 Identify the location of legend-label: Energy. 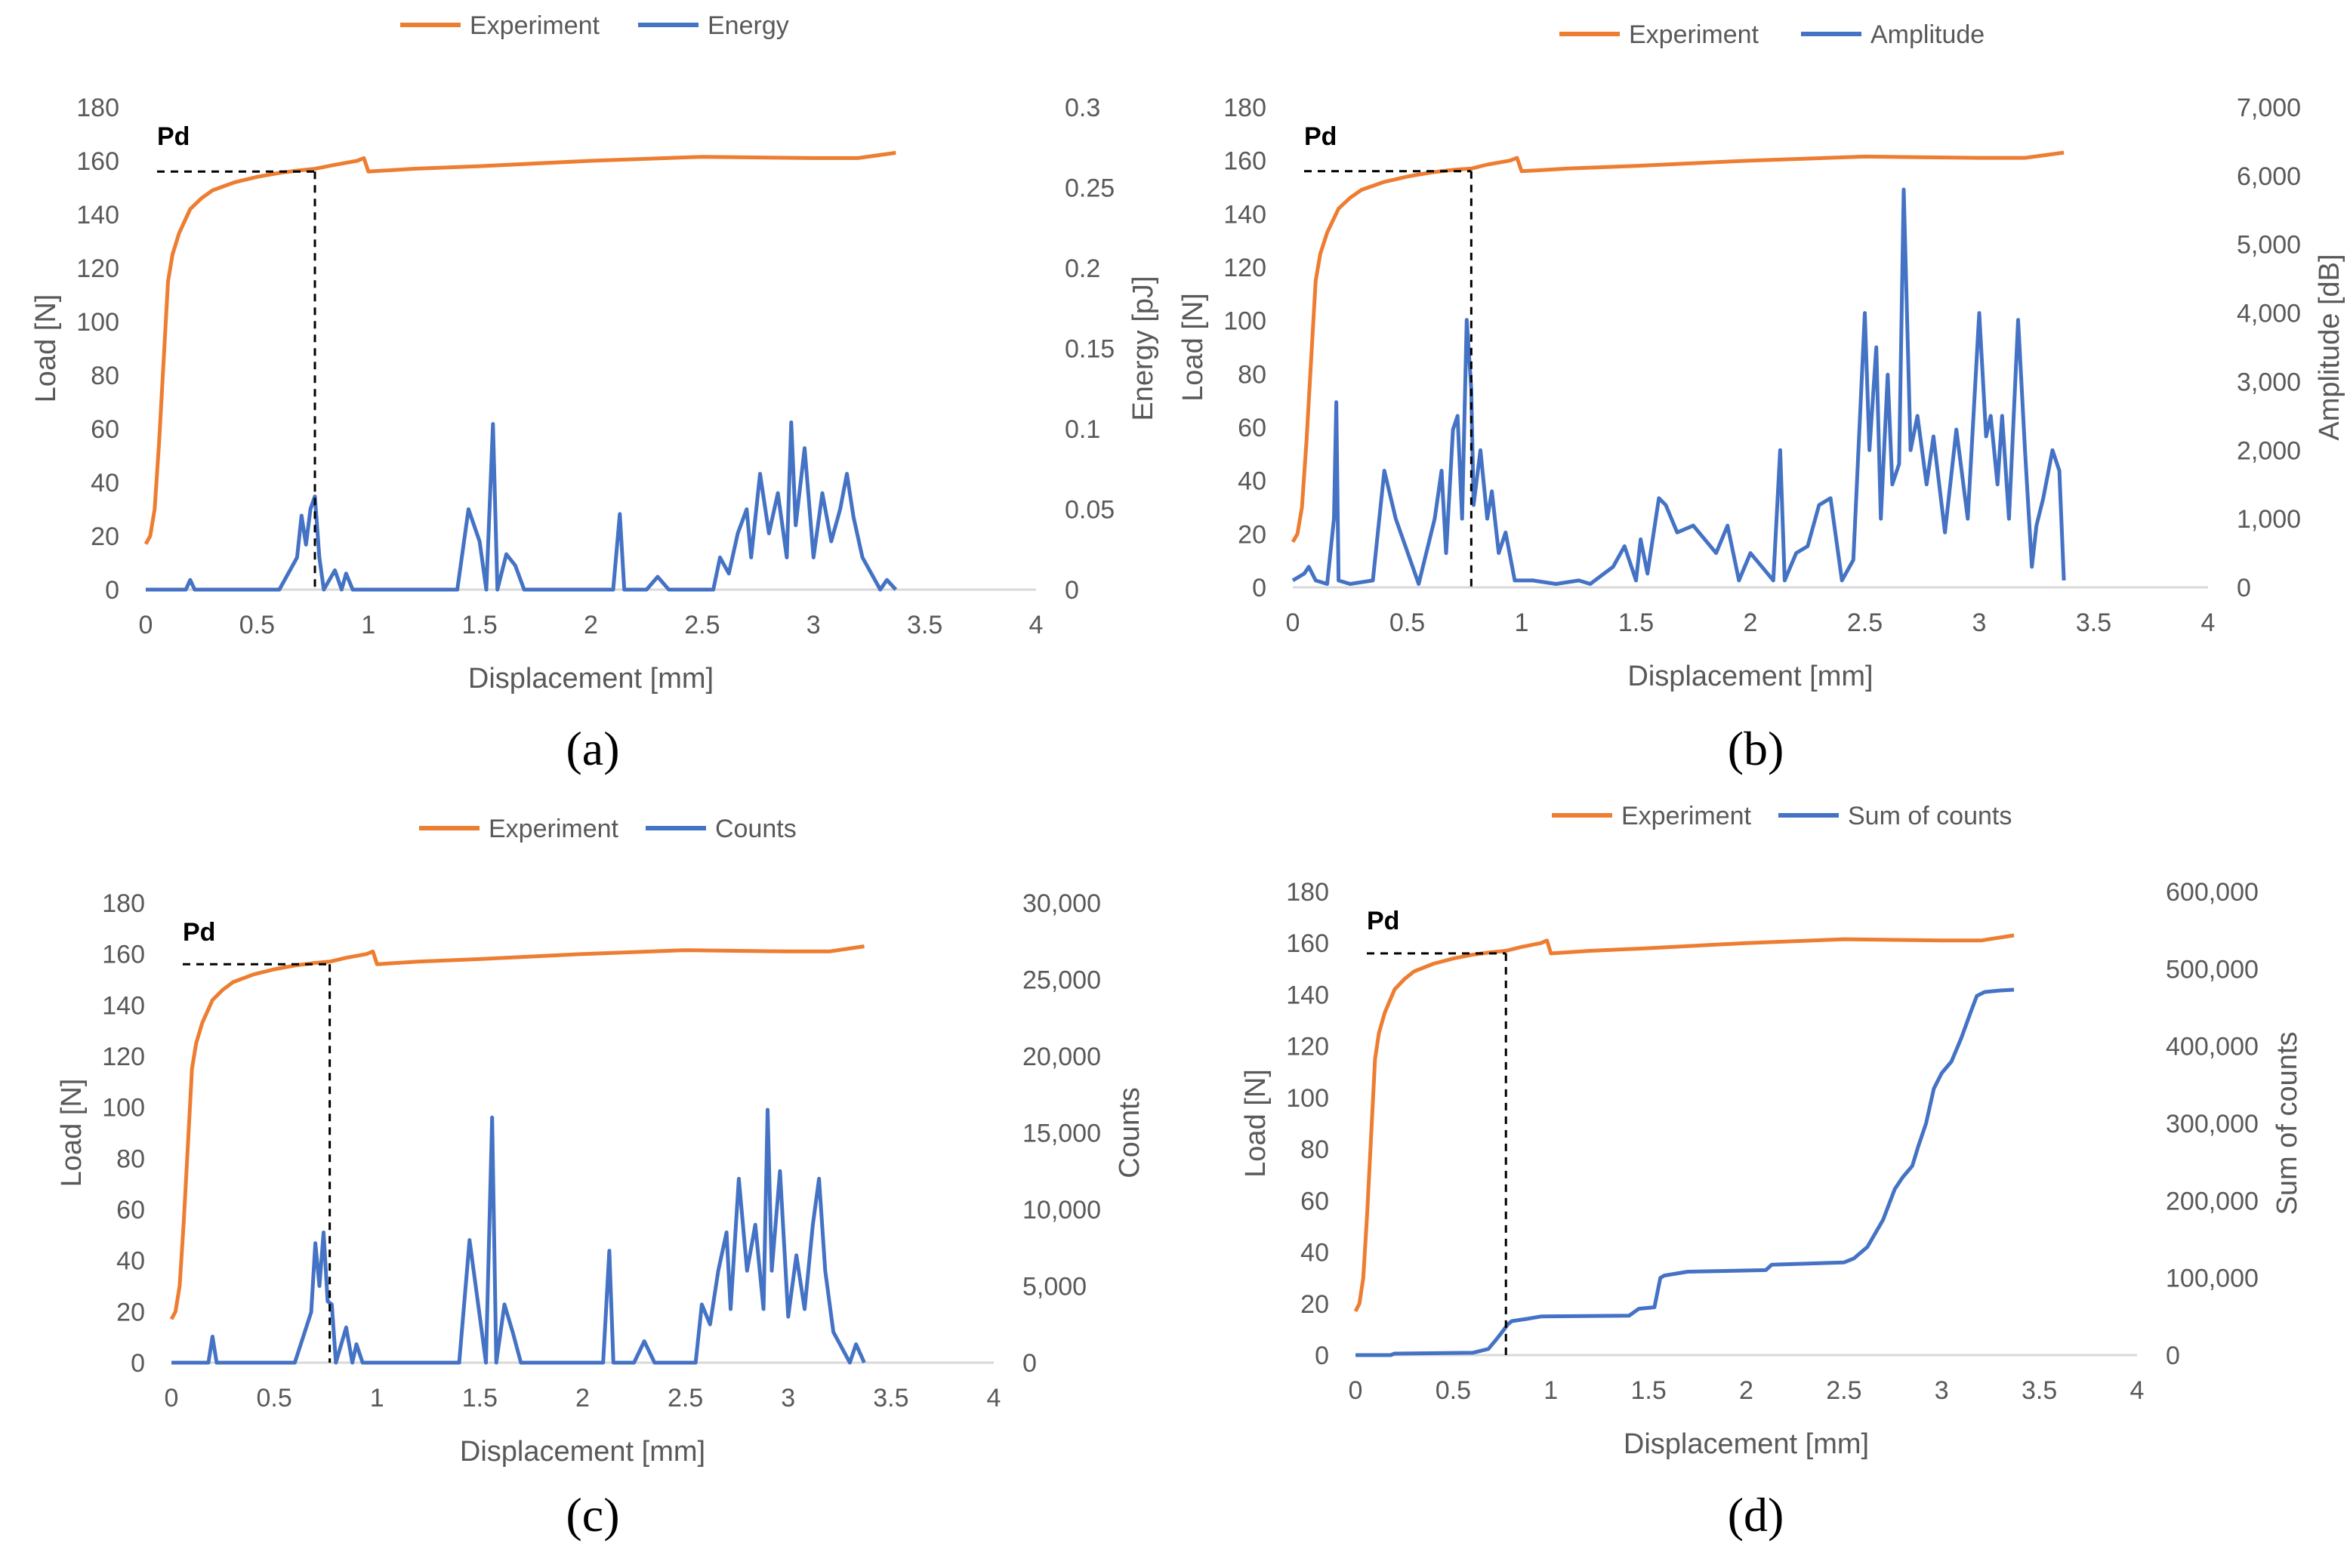
(748, 25).